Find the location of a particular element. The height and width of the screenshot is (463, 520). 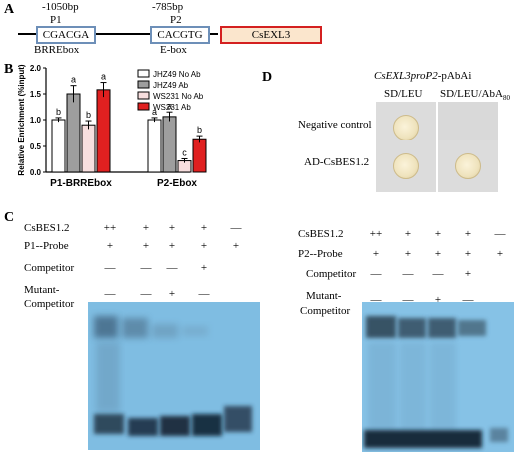

column-header-aba-main: SD/LEU/AbA is located at coordinates (471, 94).